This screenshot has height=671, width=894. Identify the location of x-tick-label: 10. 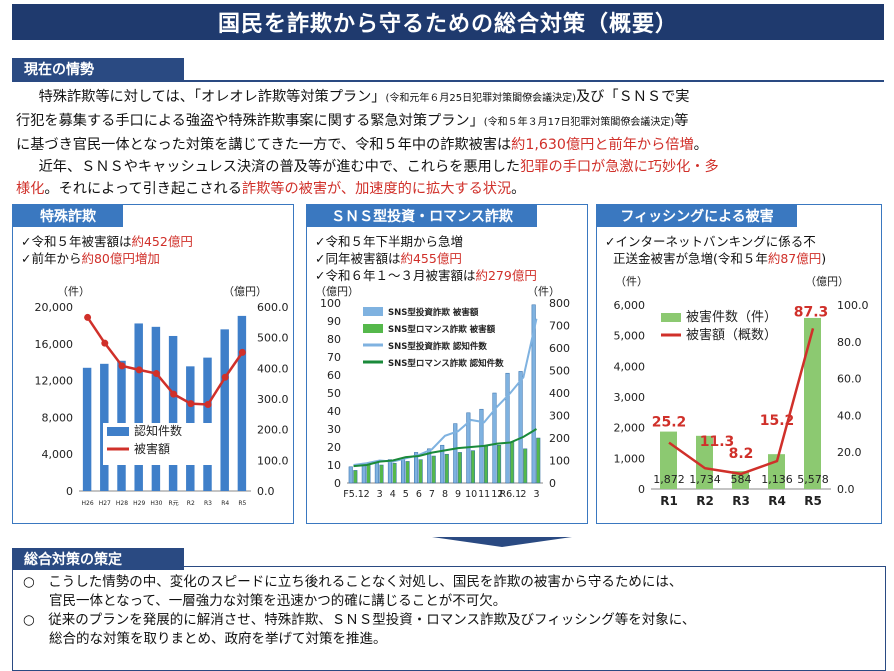
(471, 494).